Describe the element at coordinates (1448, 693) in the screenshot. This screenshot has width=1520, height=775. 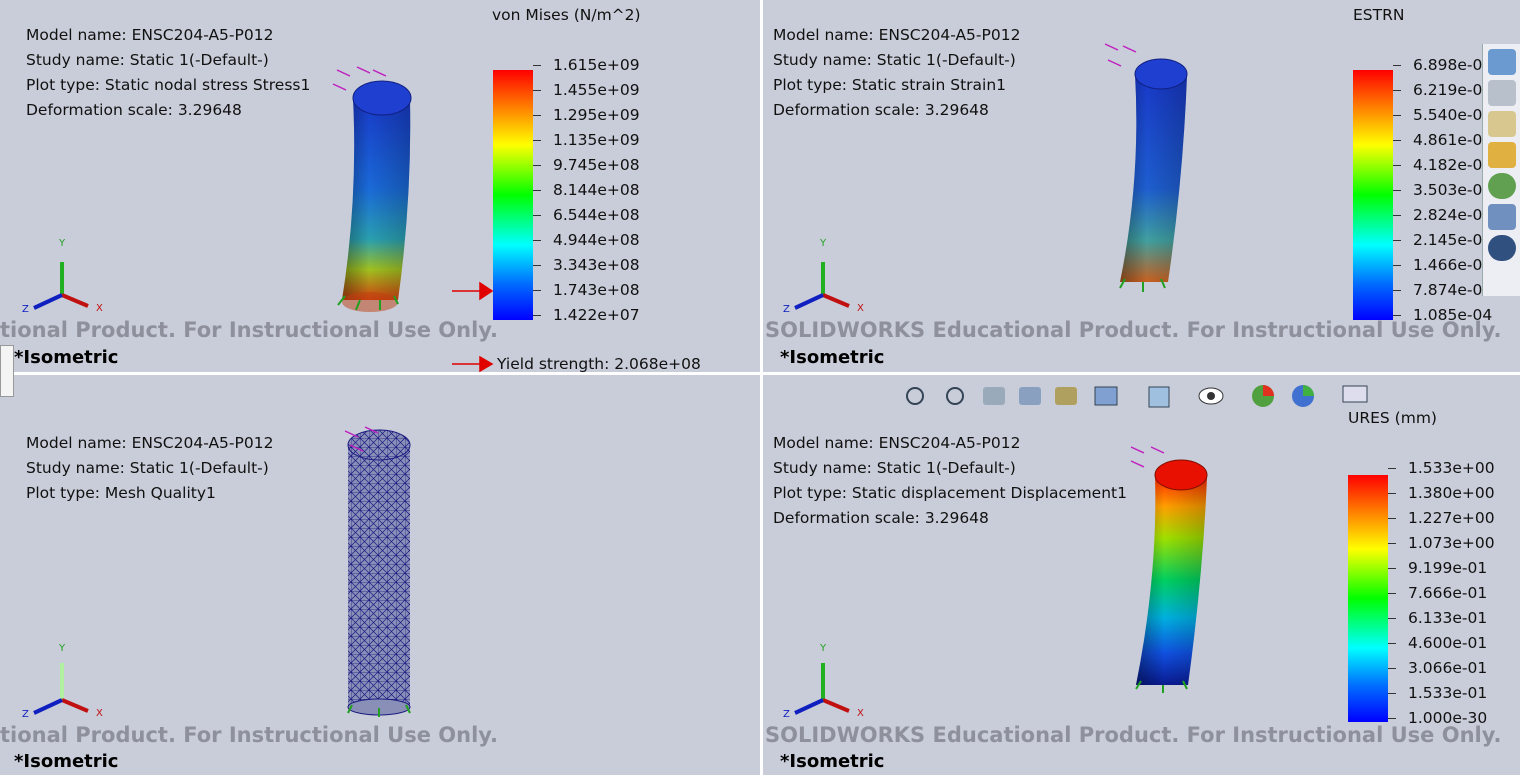
I see `legend-label: 1.533e-01` at that location.